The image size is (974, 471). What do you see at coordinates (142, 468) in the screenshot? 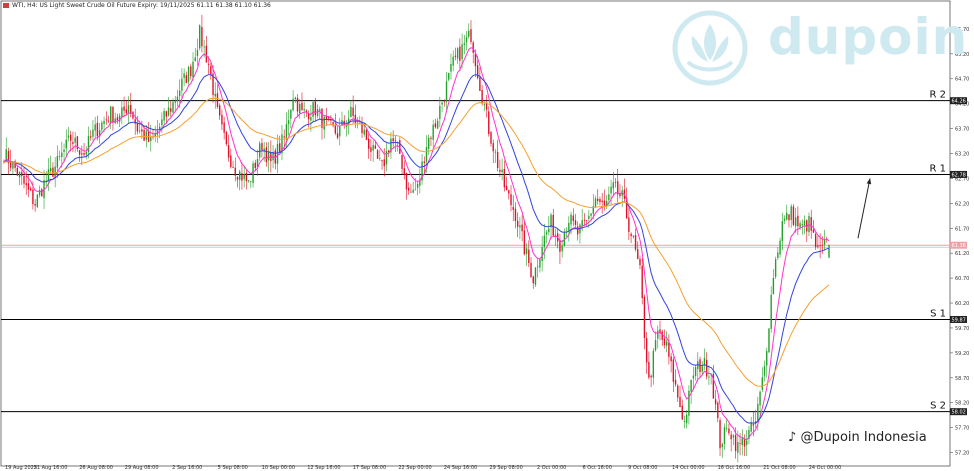
I see `x-tick-label: 29 Aug 08:00` at bounding box center [142, 468].